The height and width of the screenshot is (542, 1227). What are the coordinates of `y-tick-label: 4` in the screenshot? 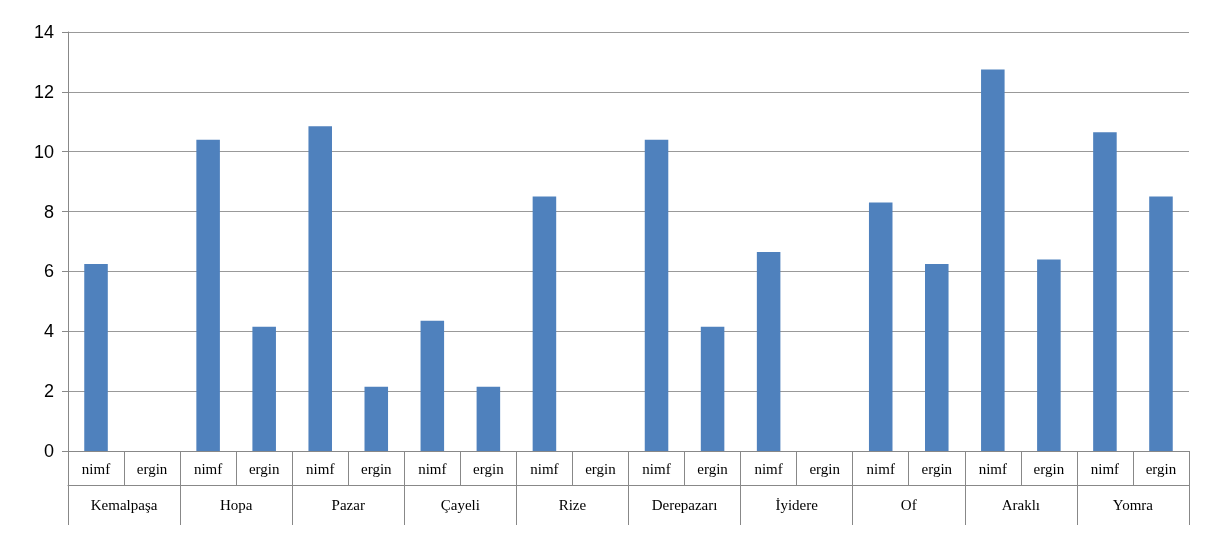 It's located at (48, 331).